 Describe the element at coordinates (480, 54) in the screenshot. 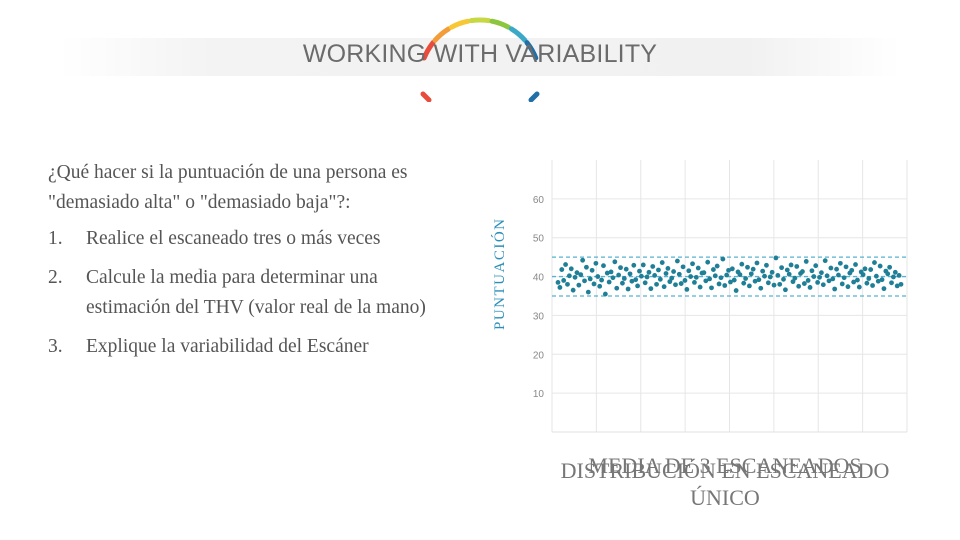

I see `logo-title: WORKING WITH VARIABILITY` at that location.